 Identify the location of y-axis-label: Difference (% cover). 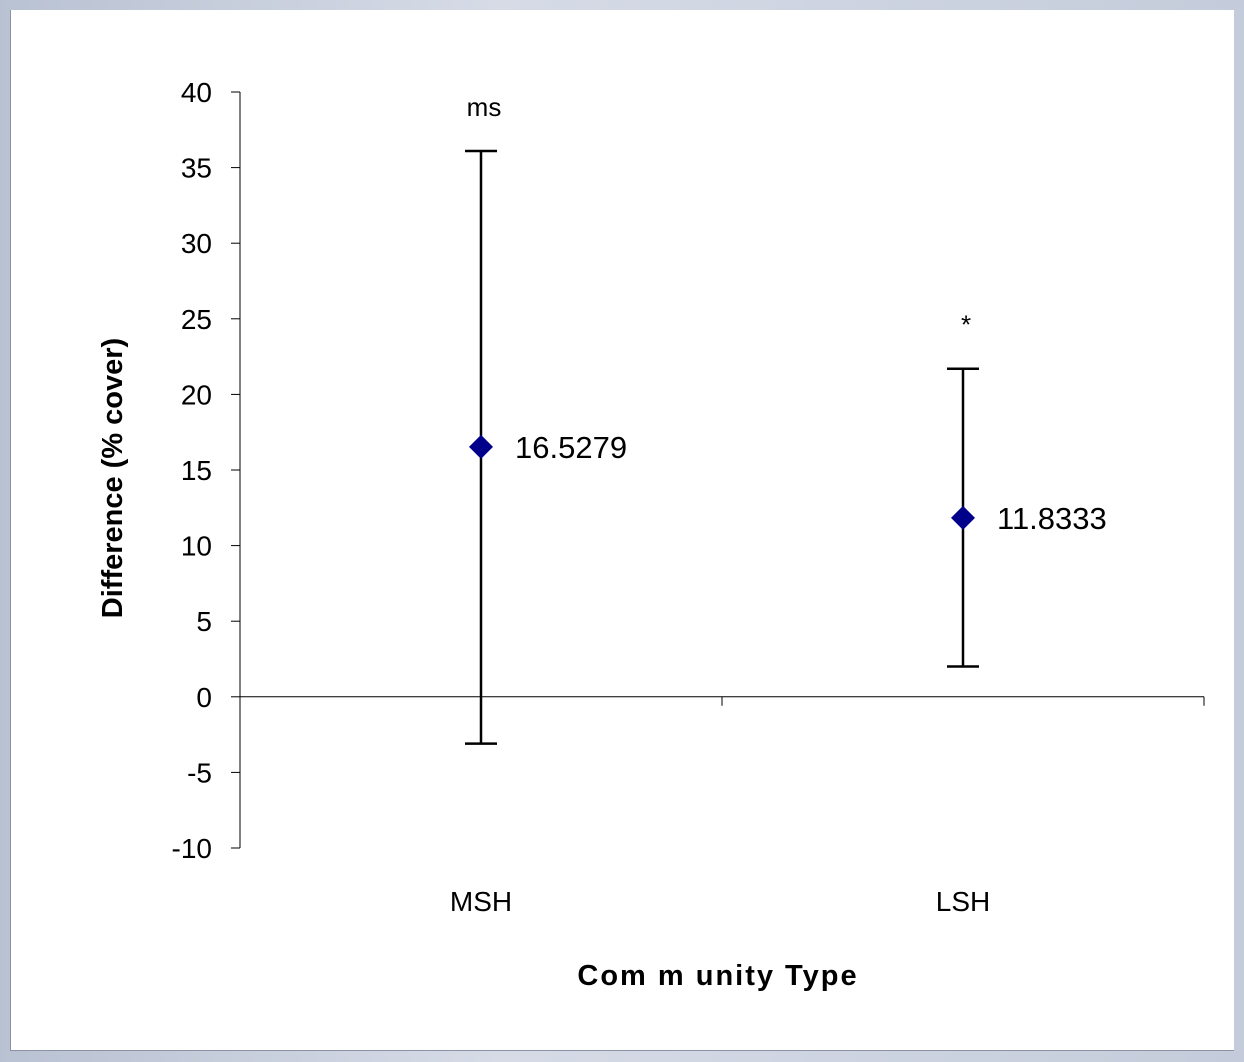
(113, 478).